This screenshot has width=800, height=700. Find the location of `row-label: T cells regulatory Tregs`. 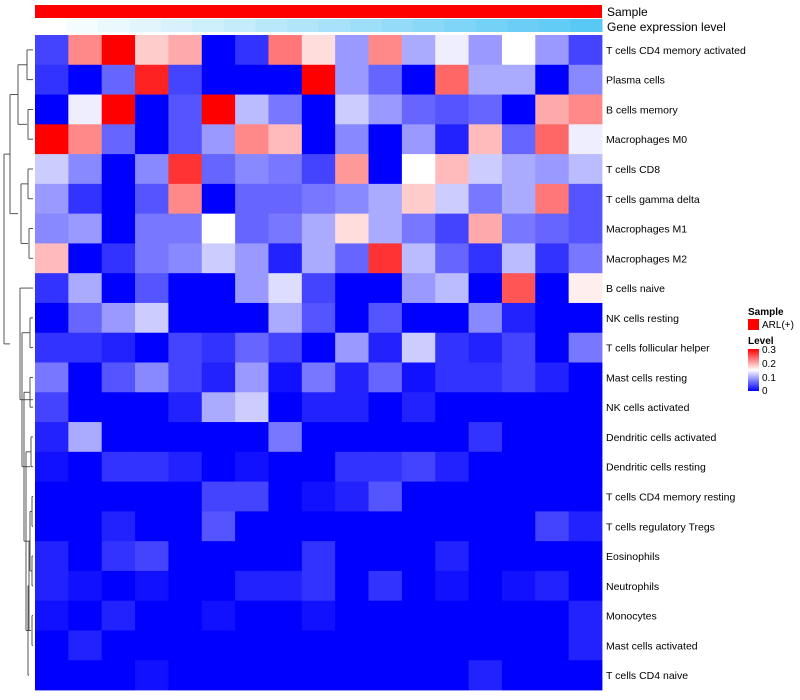

row-label: T cells regulatory Tregs is located at coordinates (660, 527).